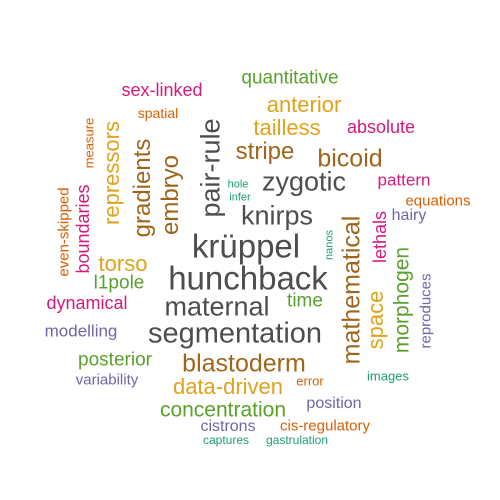 Image resolution: width=500 pixels, height=500 pixels. What do you see at coordinates (223, 410) in the screenshot?
I see `word-concentration: concentration` at bounding box center [223, 410].